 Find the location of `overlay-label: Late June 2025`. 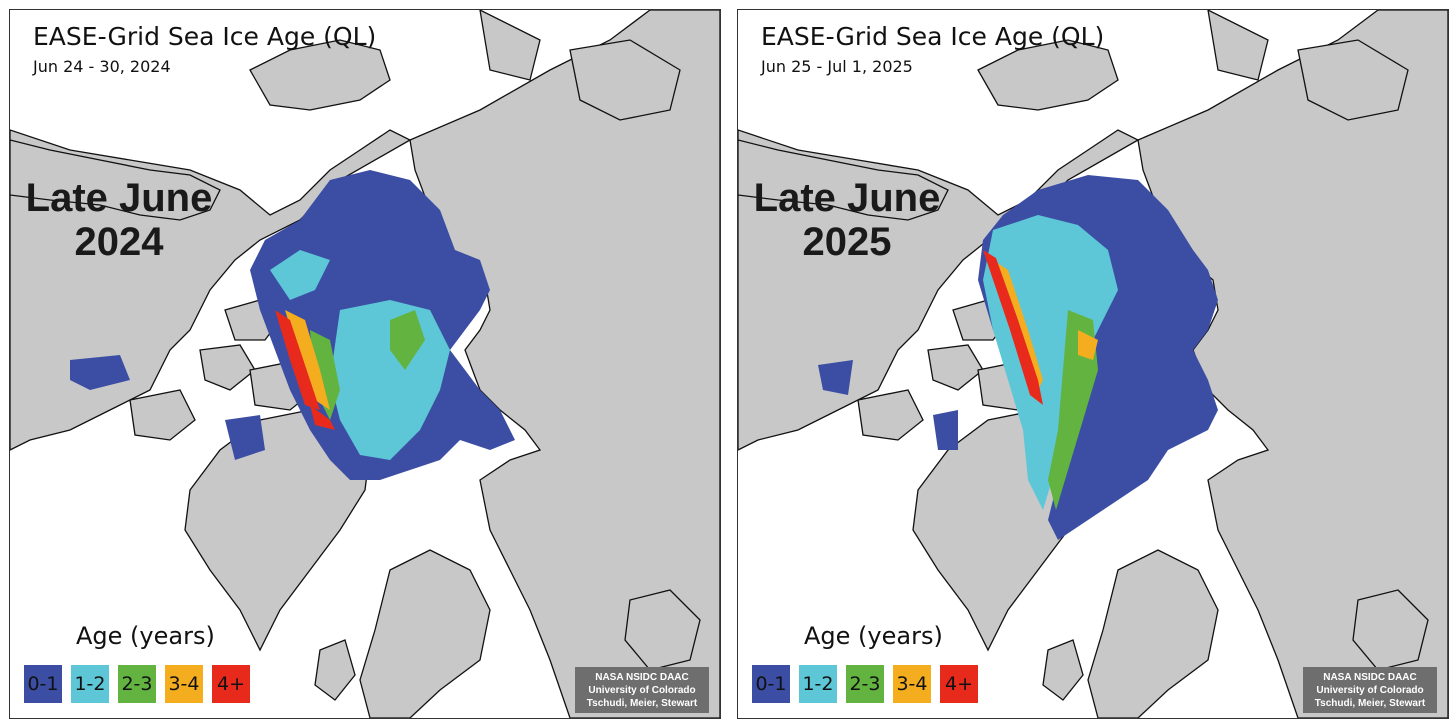

overlay-label: Late June 2025 is located at coordinates (847, 220).